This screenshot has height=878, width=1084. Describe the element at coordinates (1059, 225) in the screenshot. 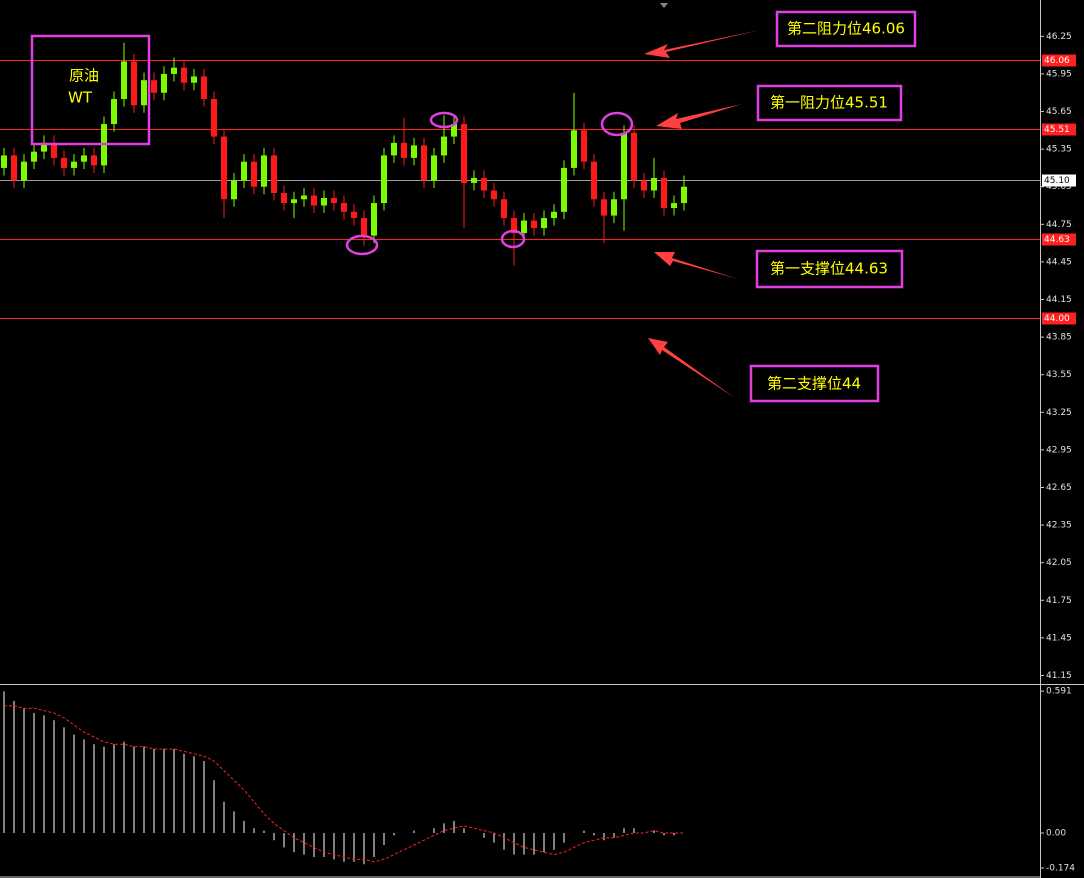

I see `y-tick-label: 44.75` at that location.